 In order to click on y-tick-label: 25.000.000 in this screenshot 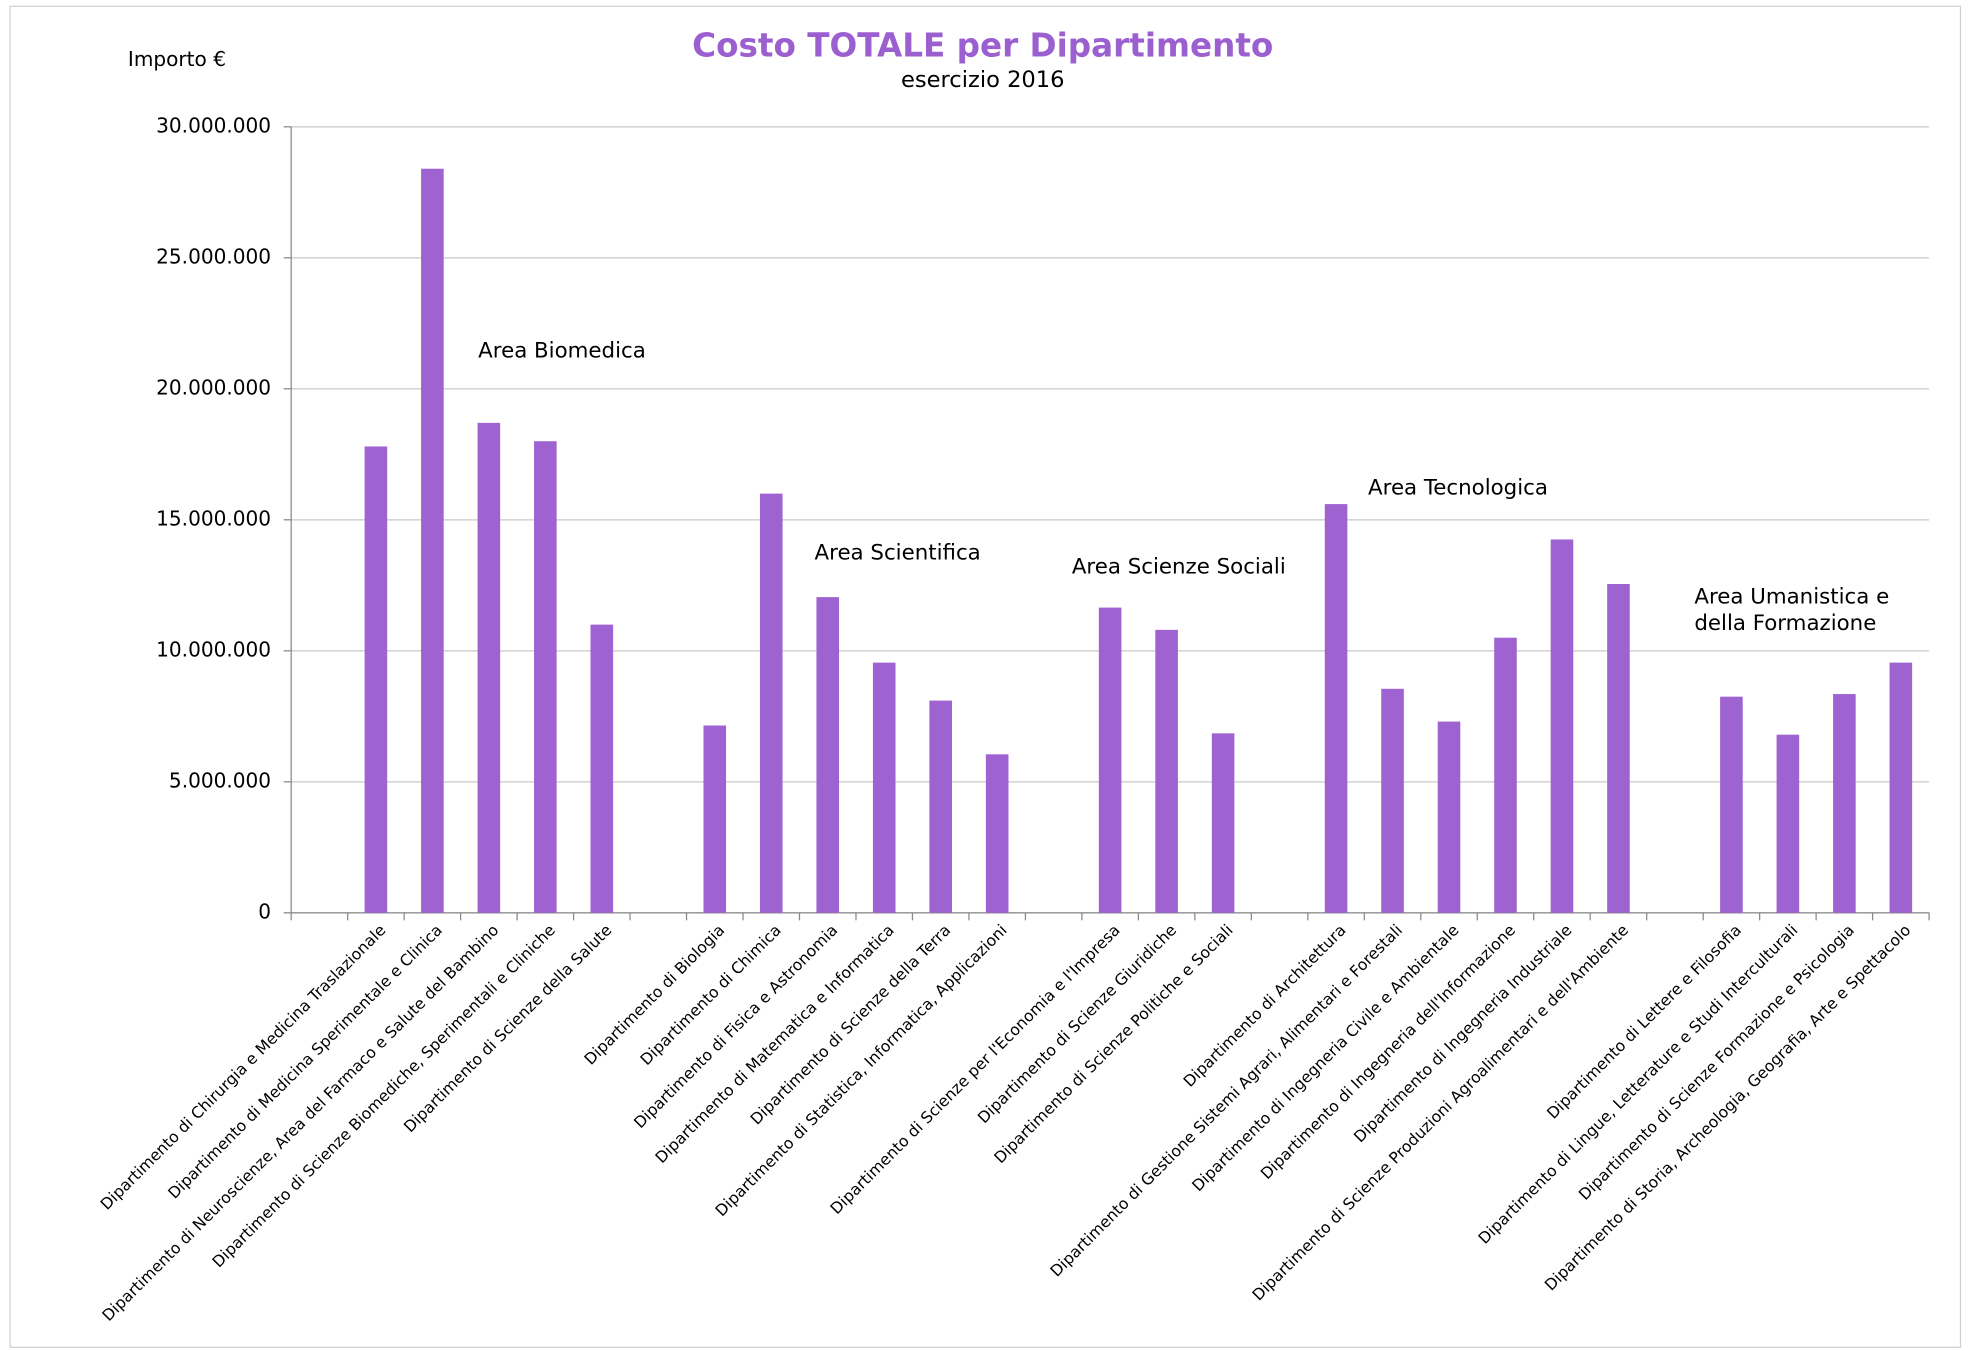, I will do `click(213, 256)`.